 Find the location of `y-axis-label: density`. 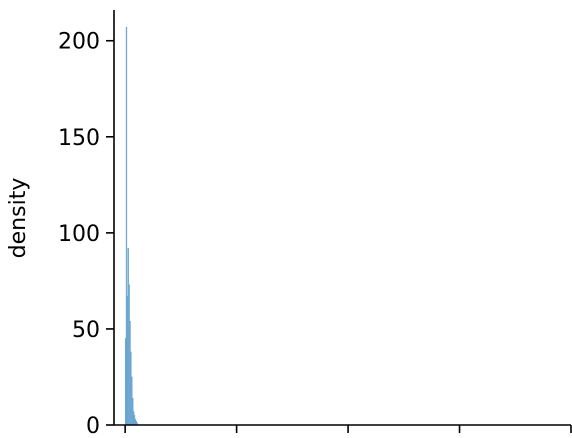

y-axis-label: density is located at coordinates (18, 218).